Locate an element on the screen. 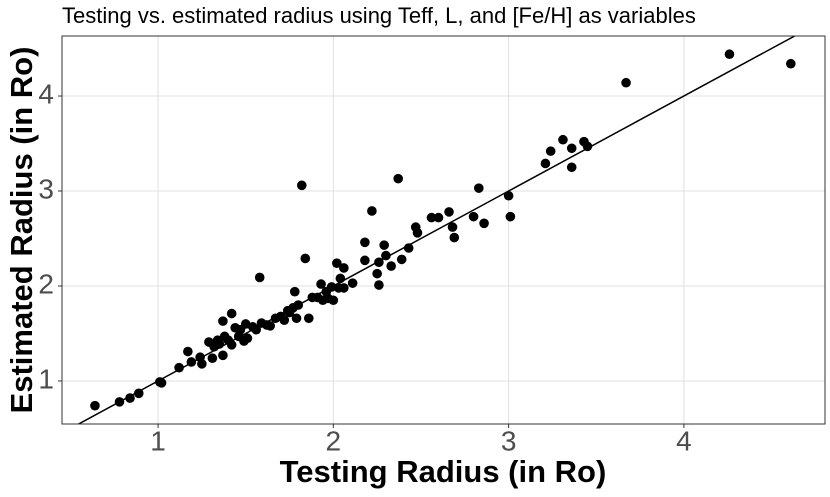 This screenshot has height=497, width=830. x-tick-label: 4 is located at coordinates (684, 440).